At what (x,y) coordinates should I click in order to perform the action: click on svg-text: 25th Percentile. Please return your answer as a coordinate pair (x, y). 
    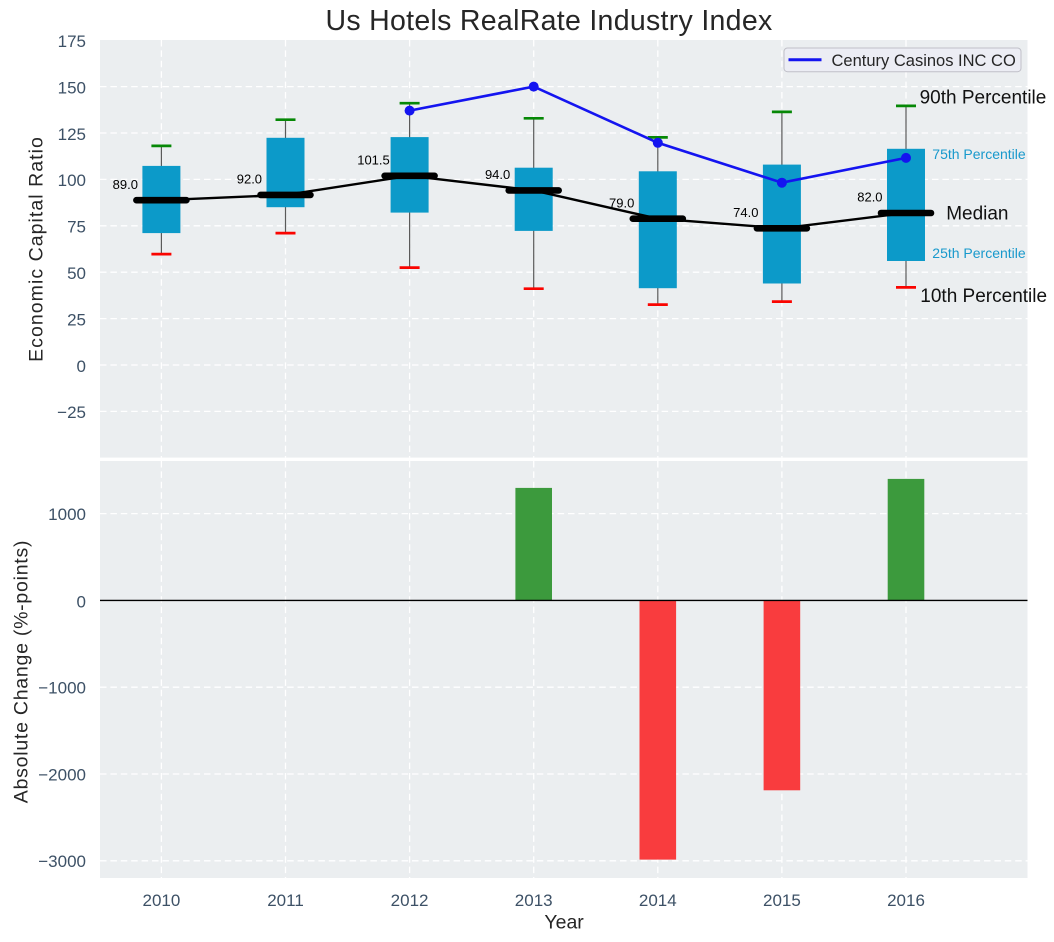
    Looking at the image, I should click on (979, 253).